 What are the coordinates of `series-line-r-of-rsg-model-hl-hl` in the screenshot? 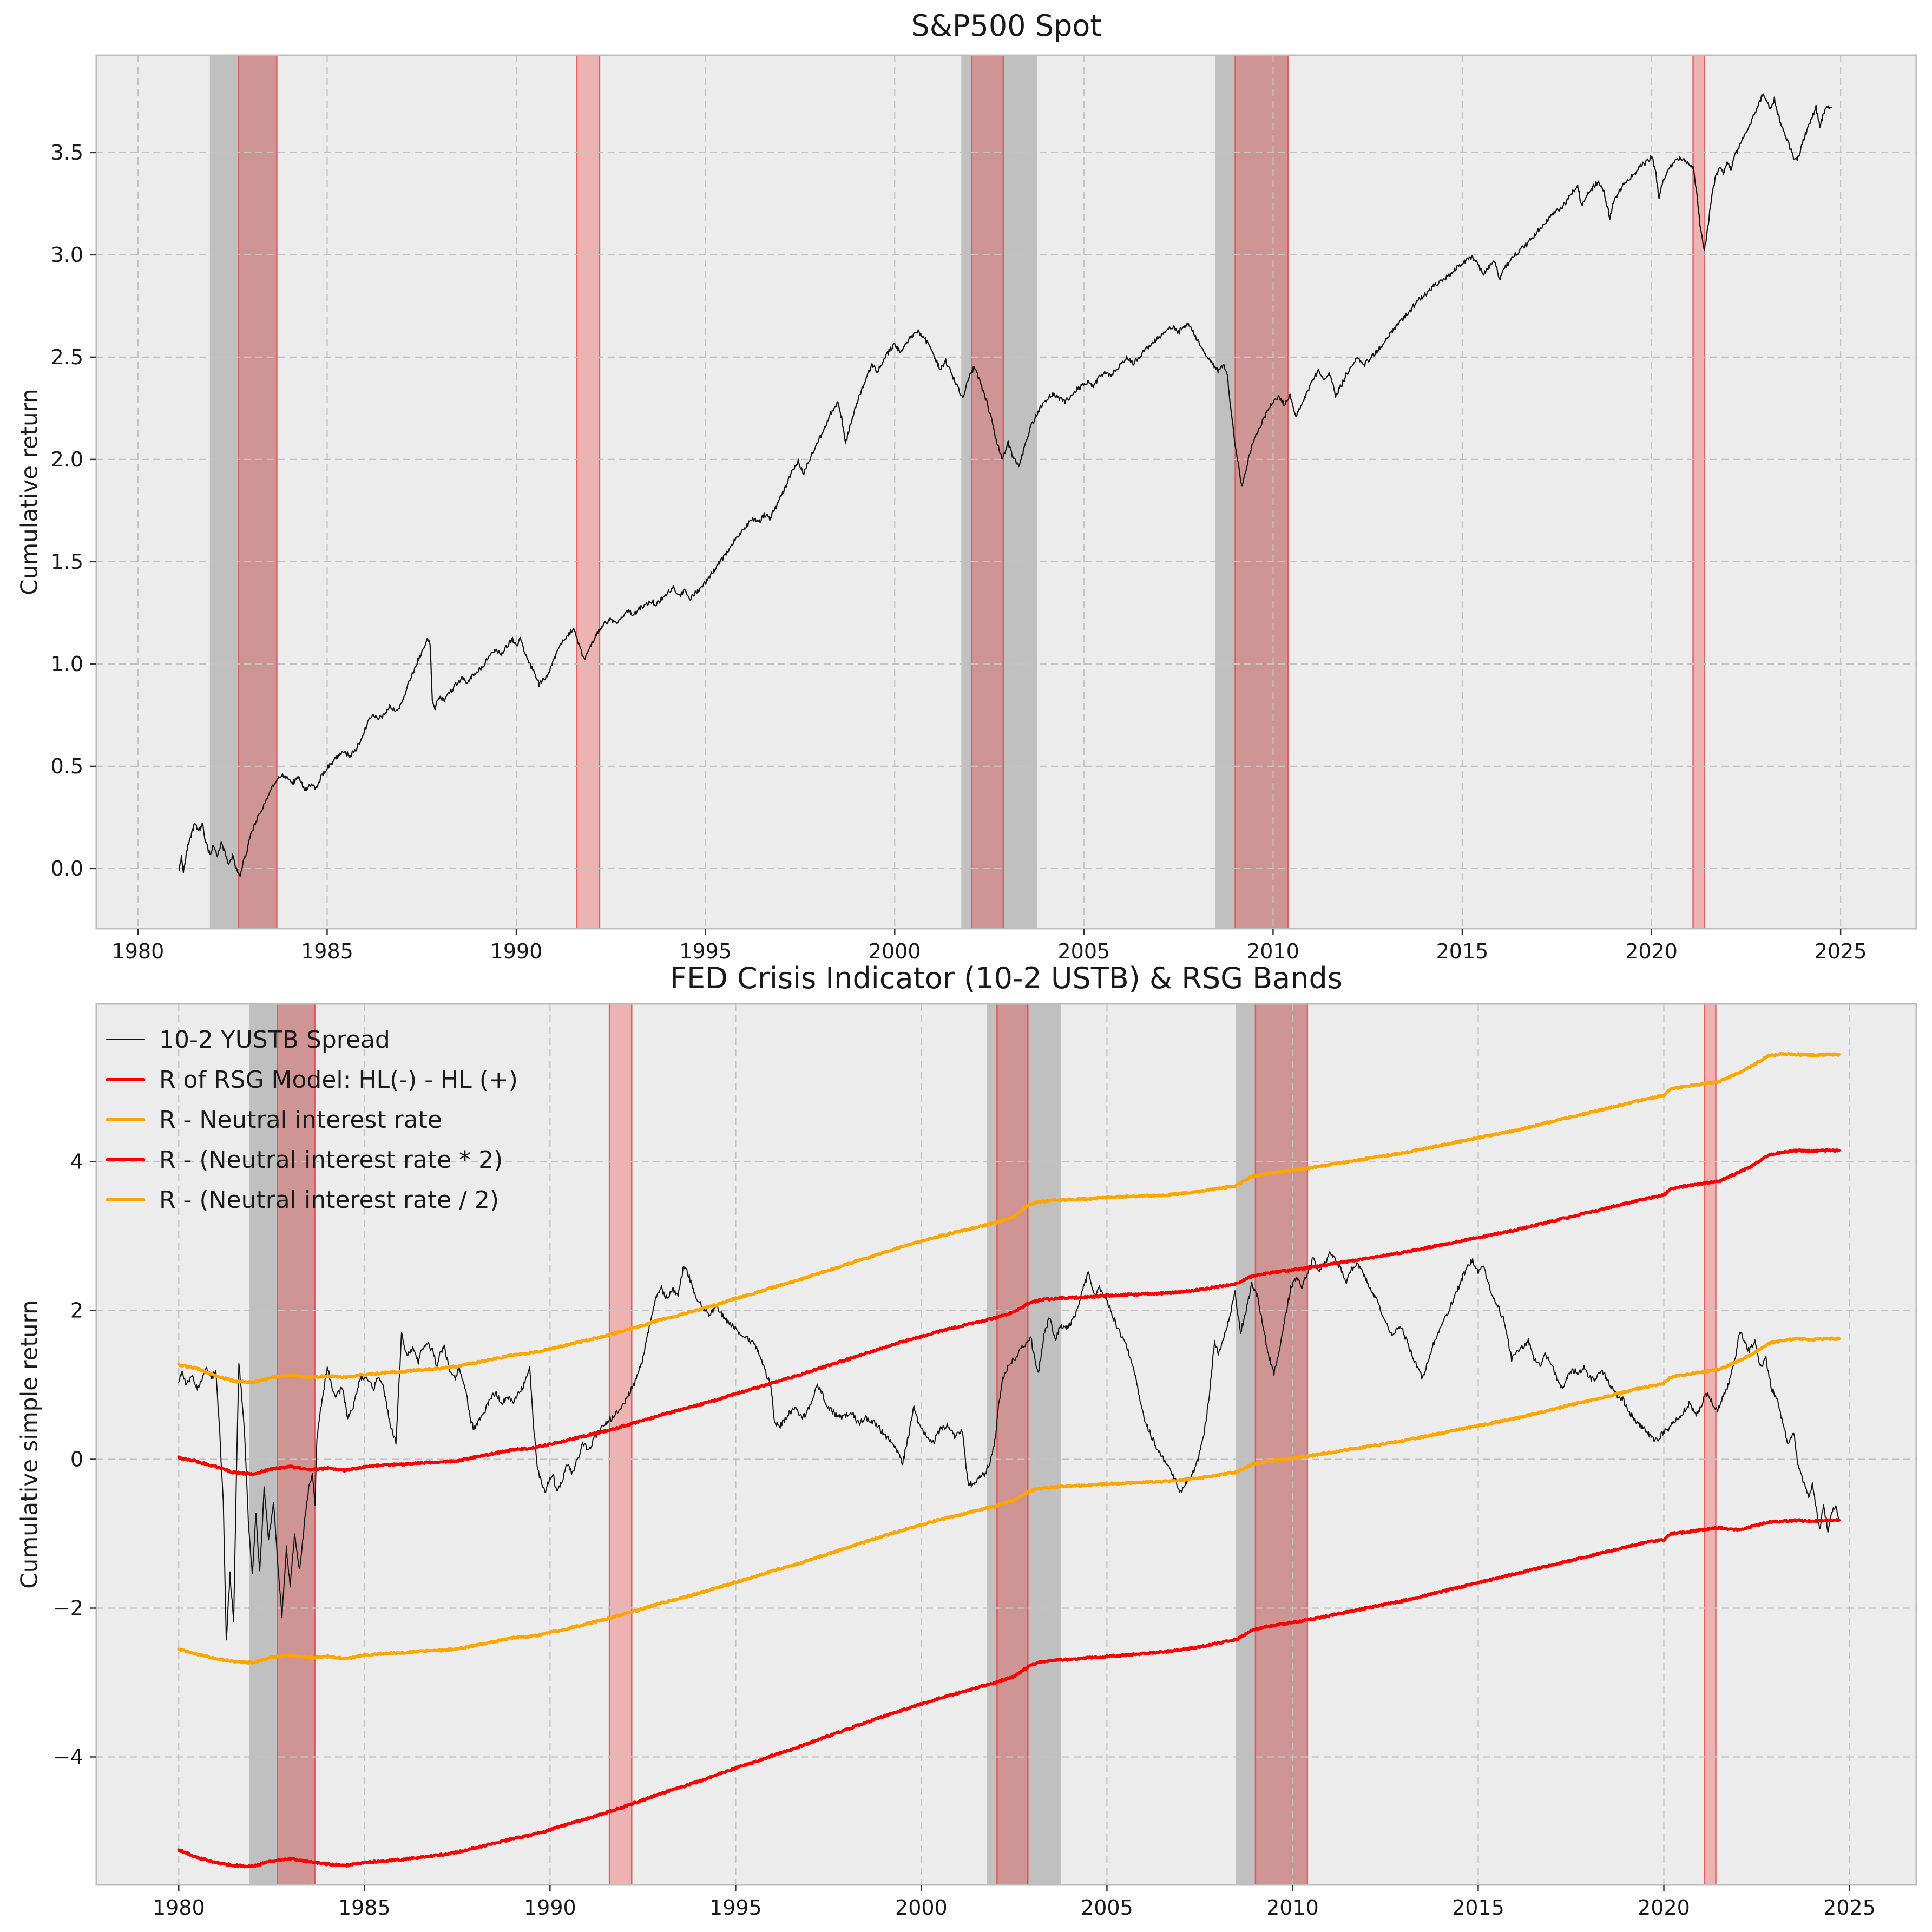 It's located at (1009, 1312).